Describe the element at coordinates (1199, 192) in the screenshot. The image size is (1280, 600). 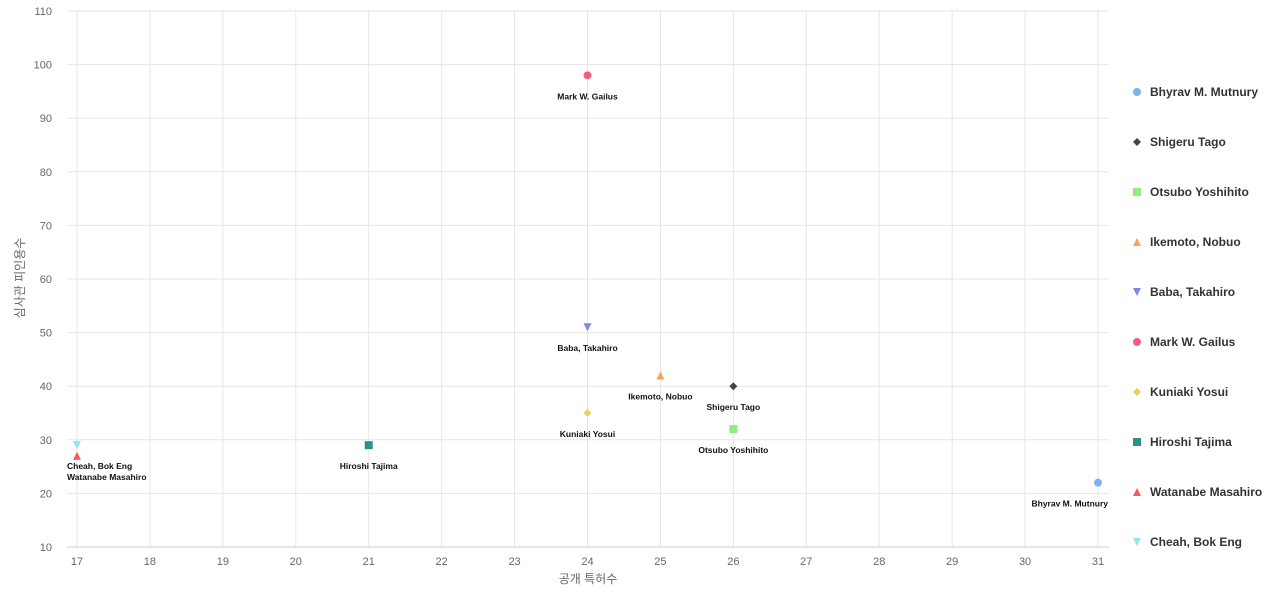
I see `legend-label: Otsubo Yoshihito` at that location.